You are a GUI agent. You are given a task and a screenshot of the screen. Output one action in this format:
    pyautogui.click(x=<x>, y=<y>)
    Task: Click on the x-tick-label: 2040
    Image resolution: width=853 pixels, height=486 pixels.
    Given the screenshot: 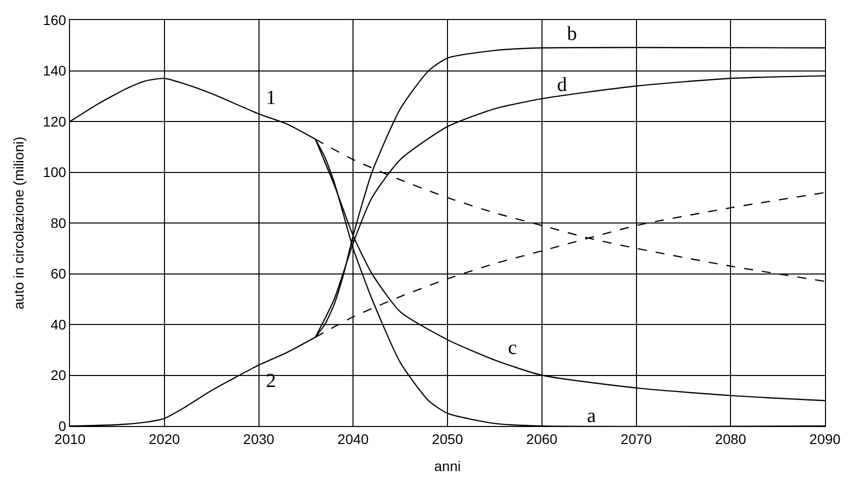 What is the action you would take?
    pyautogui.click(x=353, y=438)
    